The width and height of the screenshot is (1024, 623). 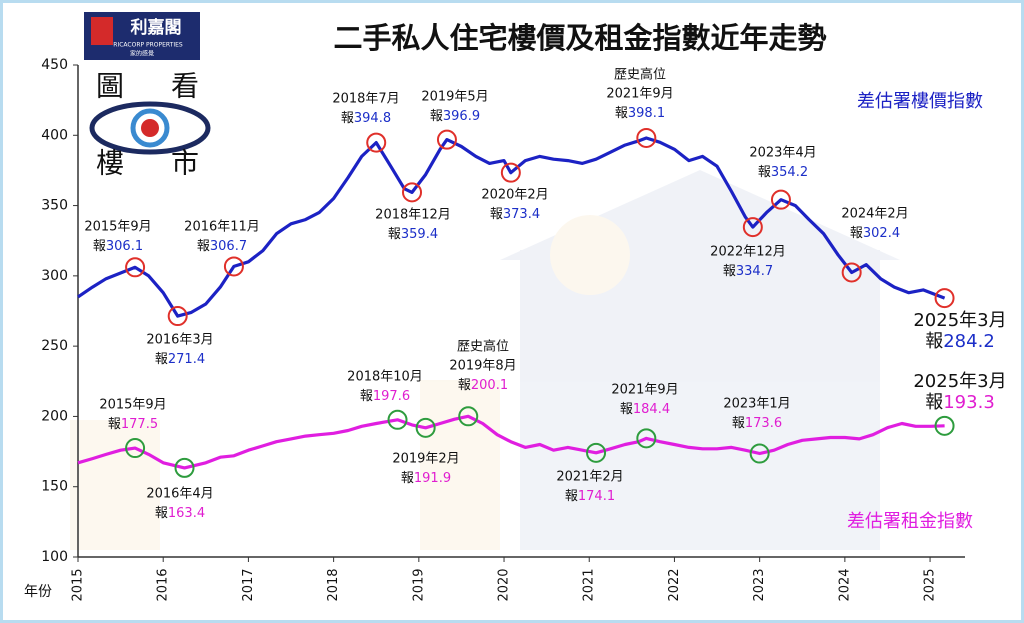 What do you see at coordinates (875, 233) in the screenshot?
I see `annotation-value: 報302.4` at bounding box center [875, 233].